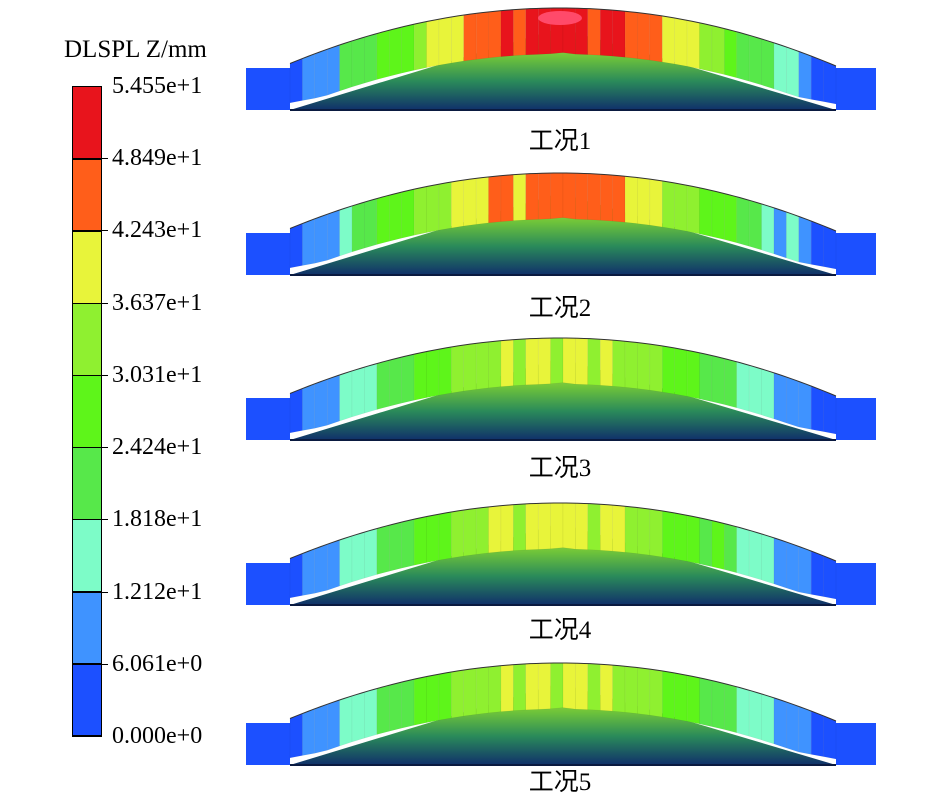 The height and width of the screenshot is (798, 945). I want to click on right-abutment, so click(856, 254).